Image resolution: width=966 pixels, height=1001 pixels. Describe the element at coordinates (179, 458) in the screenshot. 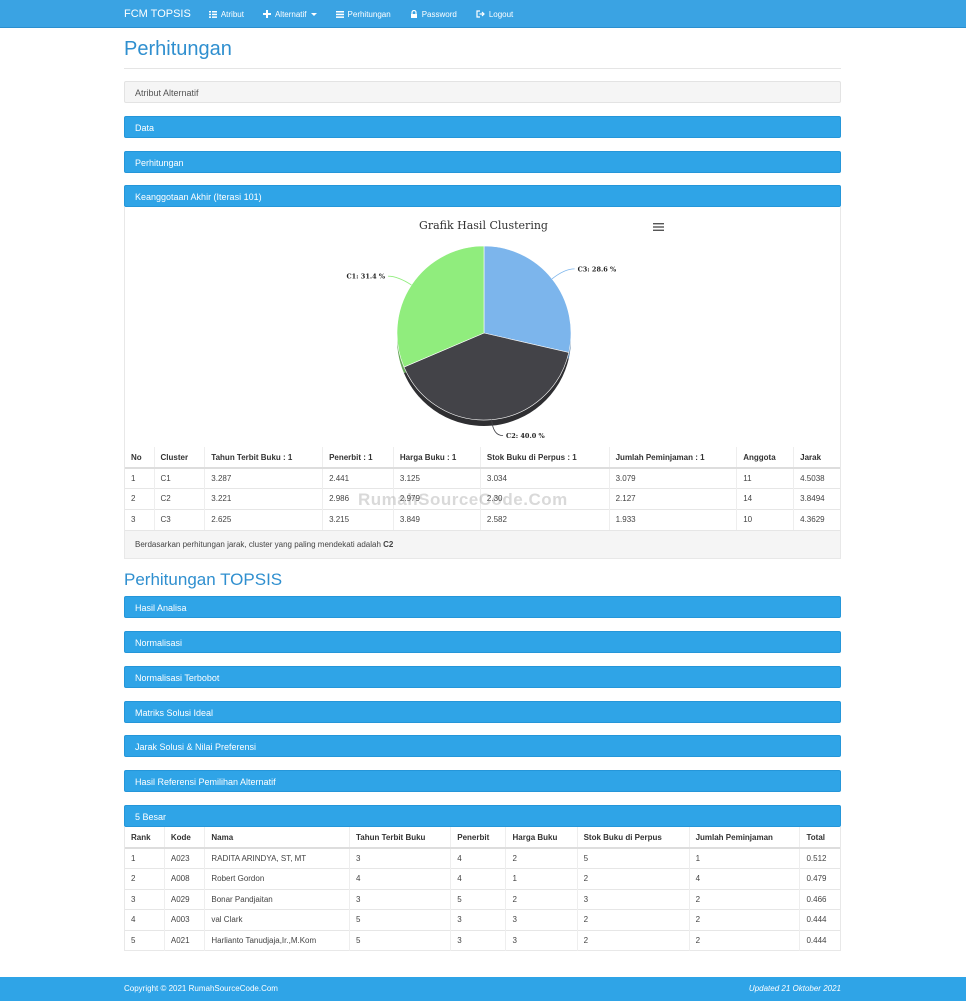

I see `header-cell: Cluster` at that location.